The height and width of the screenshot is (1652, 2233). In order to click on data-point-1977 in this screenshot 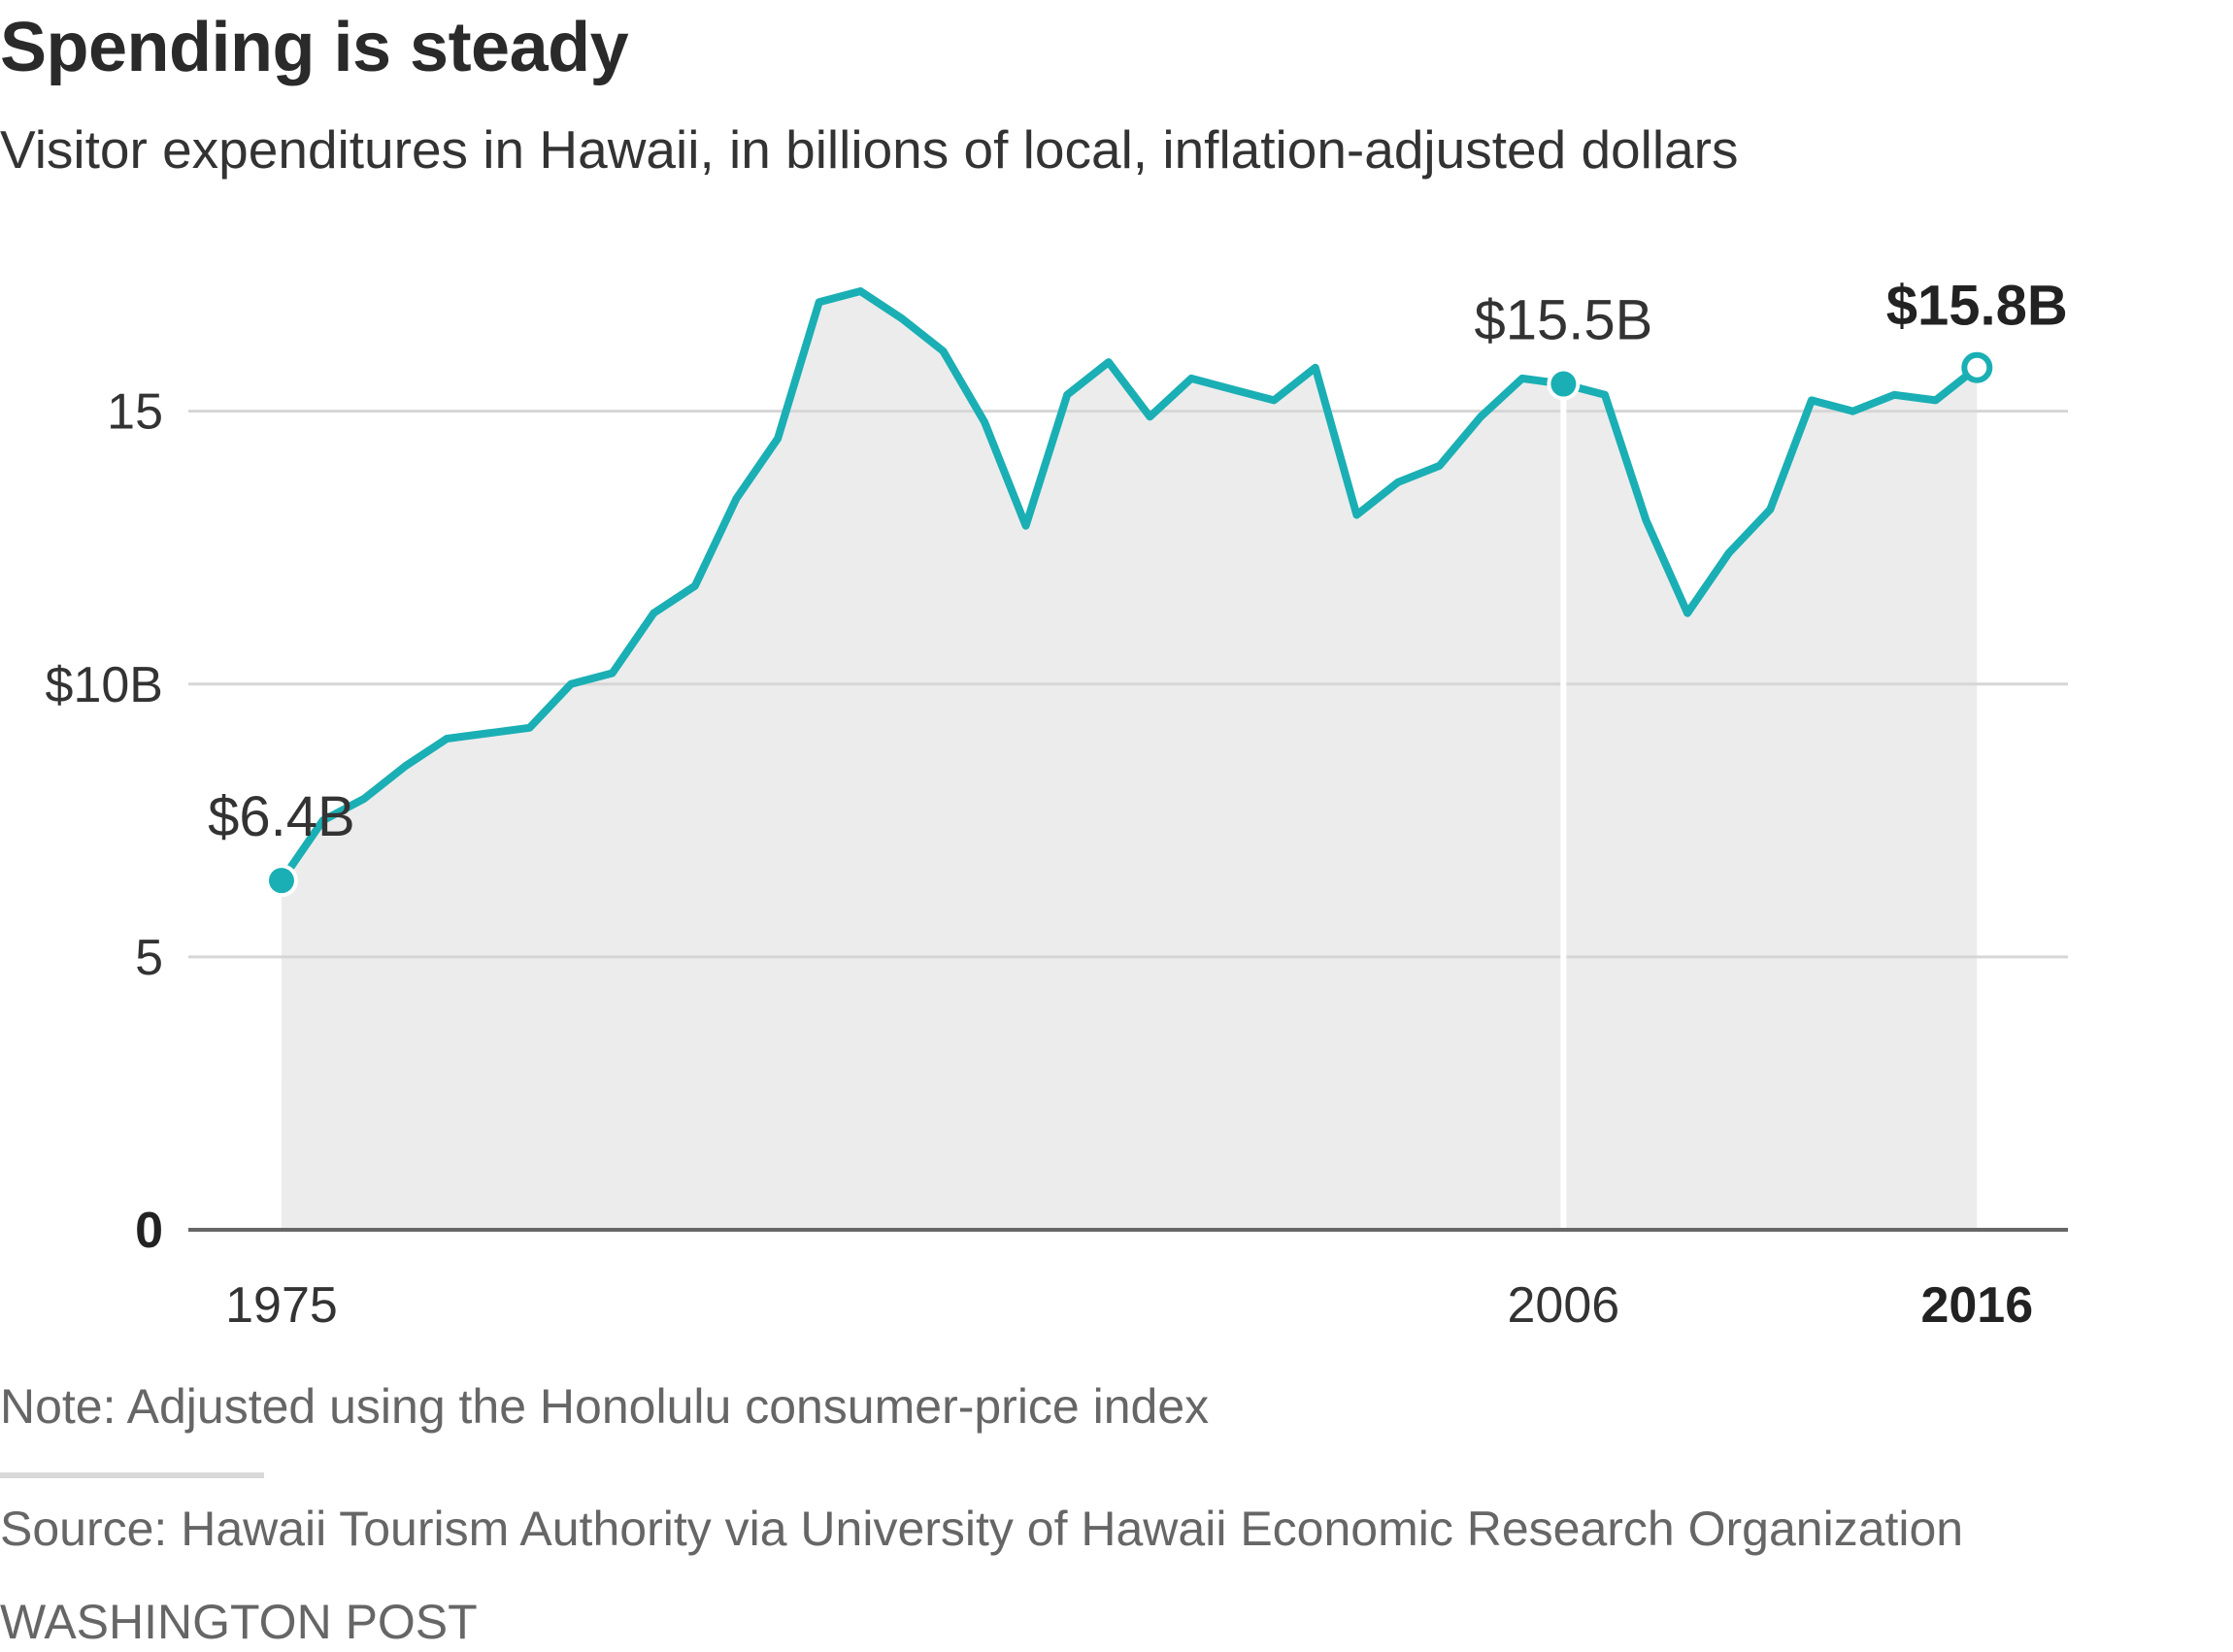, I will do `click(364, 799)`.